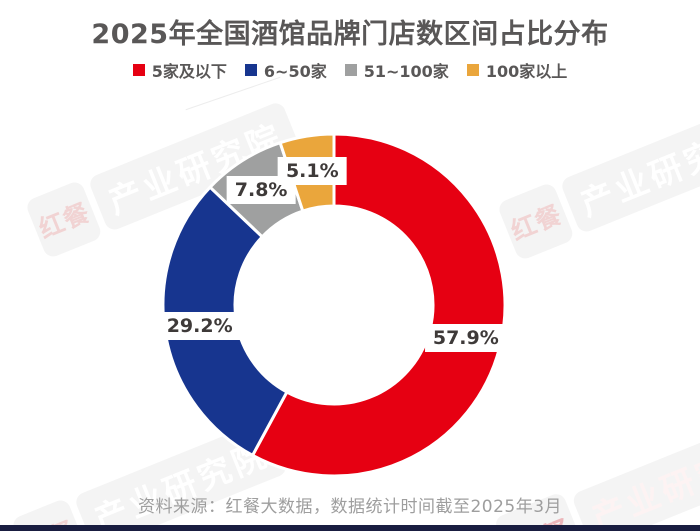  Describe the element at coordinates (295, 71) in the screenshot. I see `legend-label: 6~50家` at that location.